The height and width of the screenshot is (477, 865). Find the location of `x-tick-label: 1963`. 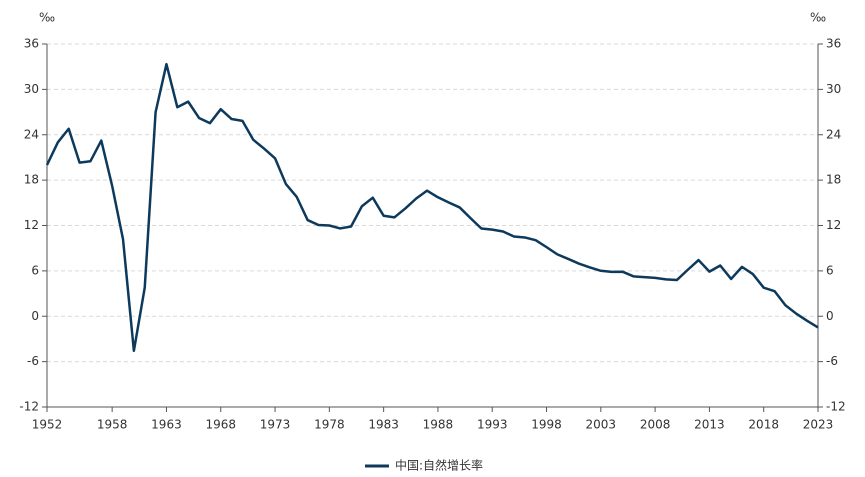

x-tick-label: 1963 is located at coordinates (166, 425).